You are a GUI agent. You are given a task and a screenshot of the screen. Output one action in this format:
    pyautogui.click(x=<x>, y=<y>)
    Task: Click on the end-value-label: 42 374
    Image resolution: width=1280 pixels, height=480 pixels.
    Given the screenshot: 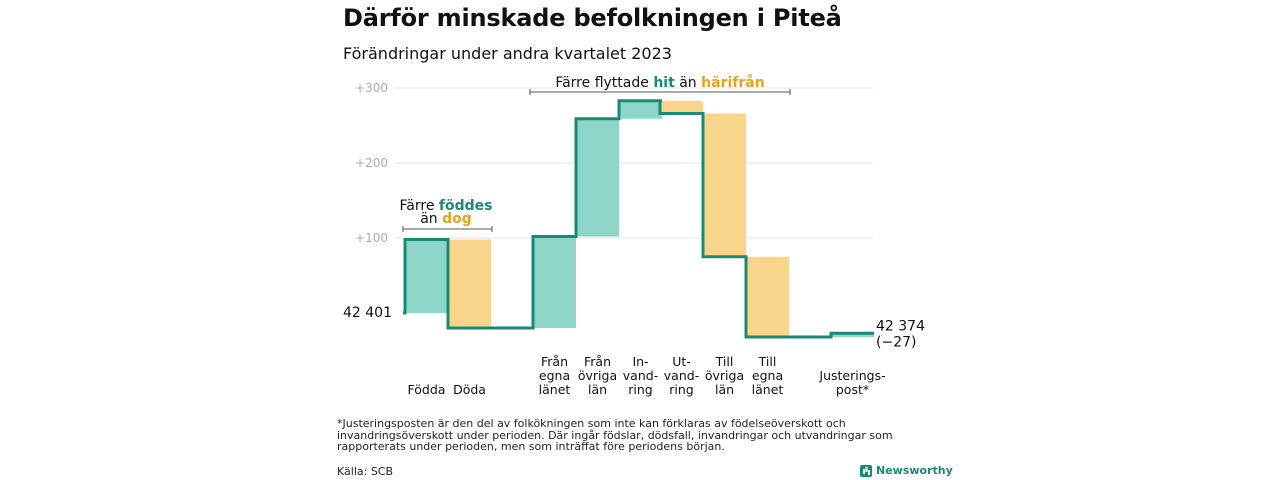 What is the action you would take?
    pyautogui.click(x=900, y=326)
    